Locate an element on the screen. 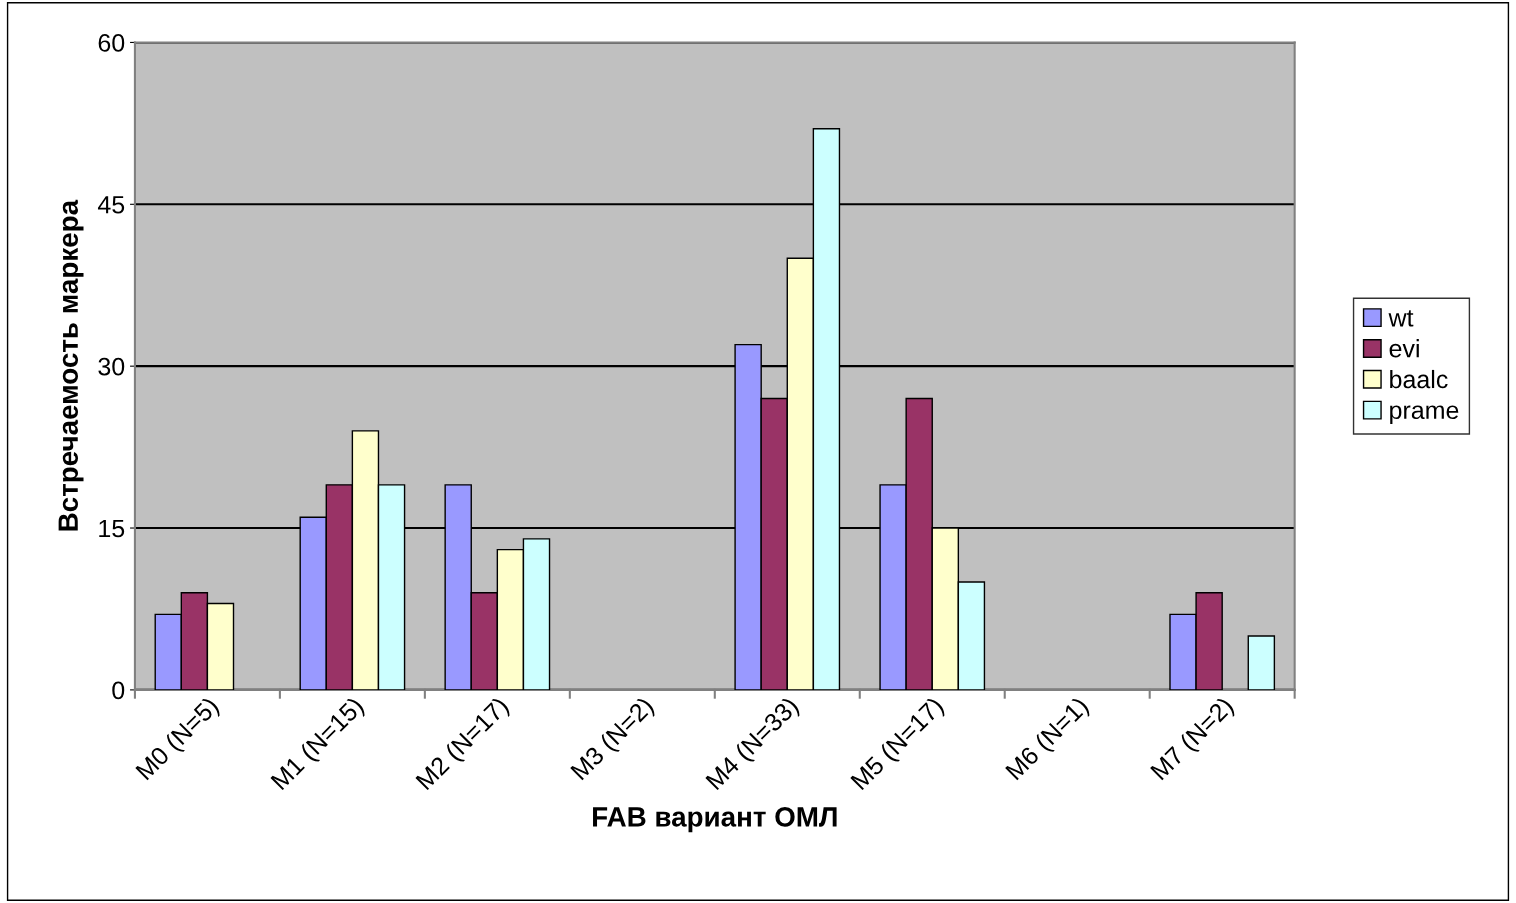 The height and width of the screenshot is (903, 1516). legend-label: evi is located at coordinates (1404, 348).